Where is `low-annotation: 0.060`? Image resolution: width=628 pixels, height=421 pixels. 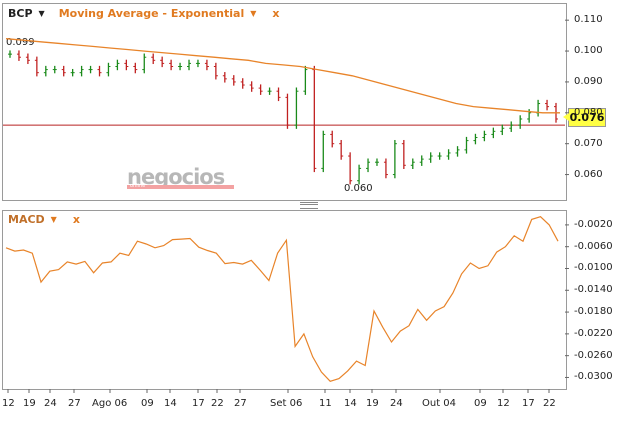
low-annotation: 0.060 is located at coordinates (358, 188).